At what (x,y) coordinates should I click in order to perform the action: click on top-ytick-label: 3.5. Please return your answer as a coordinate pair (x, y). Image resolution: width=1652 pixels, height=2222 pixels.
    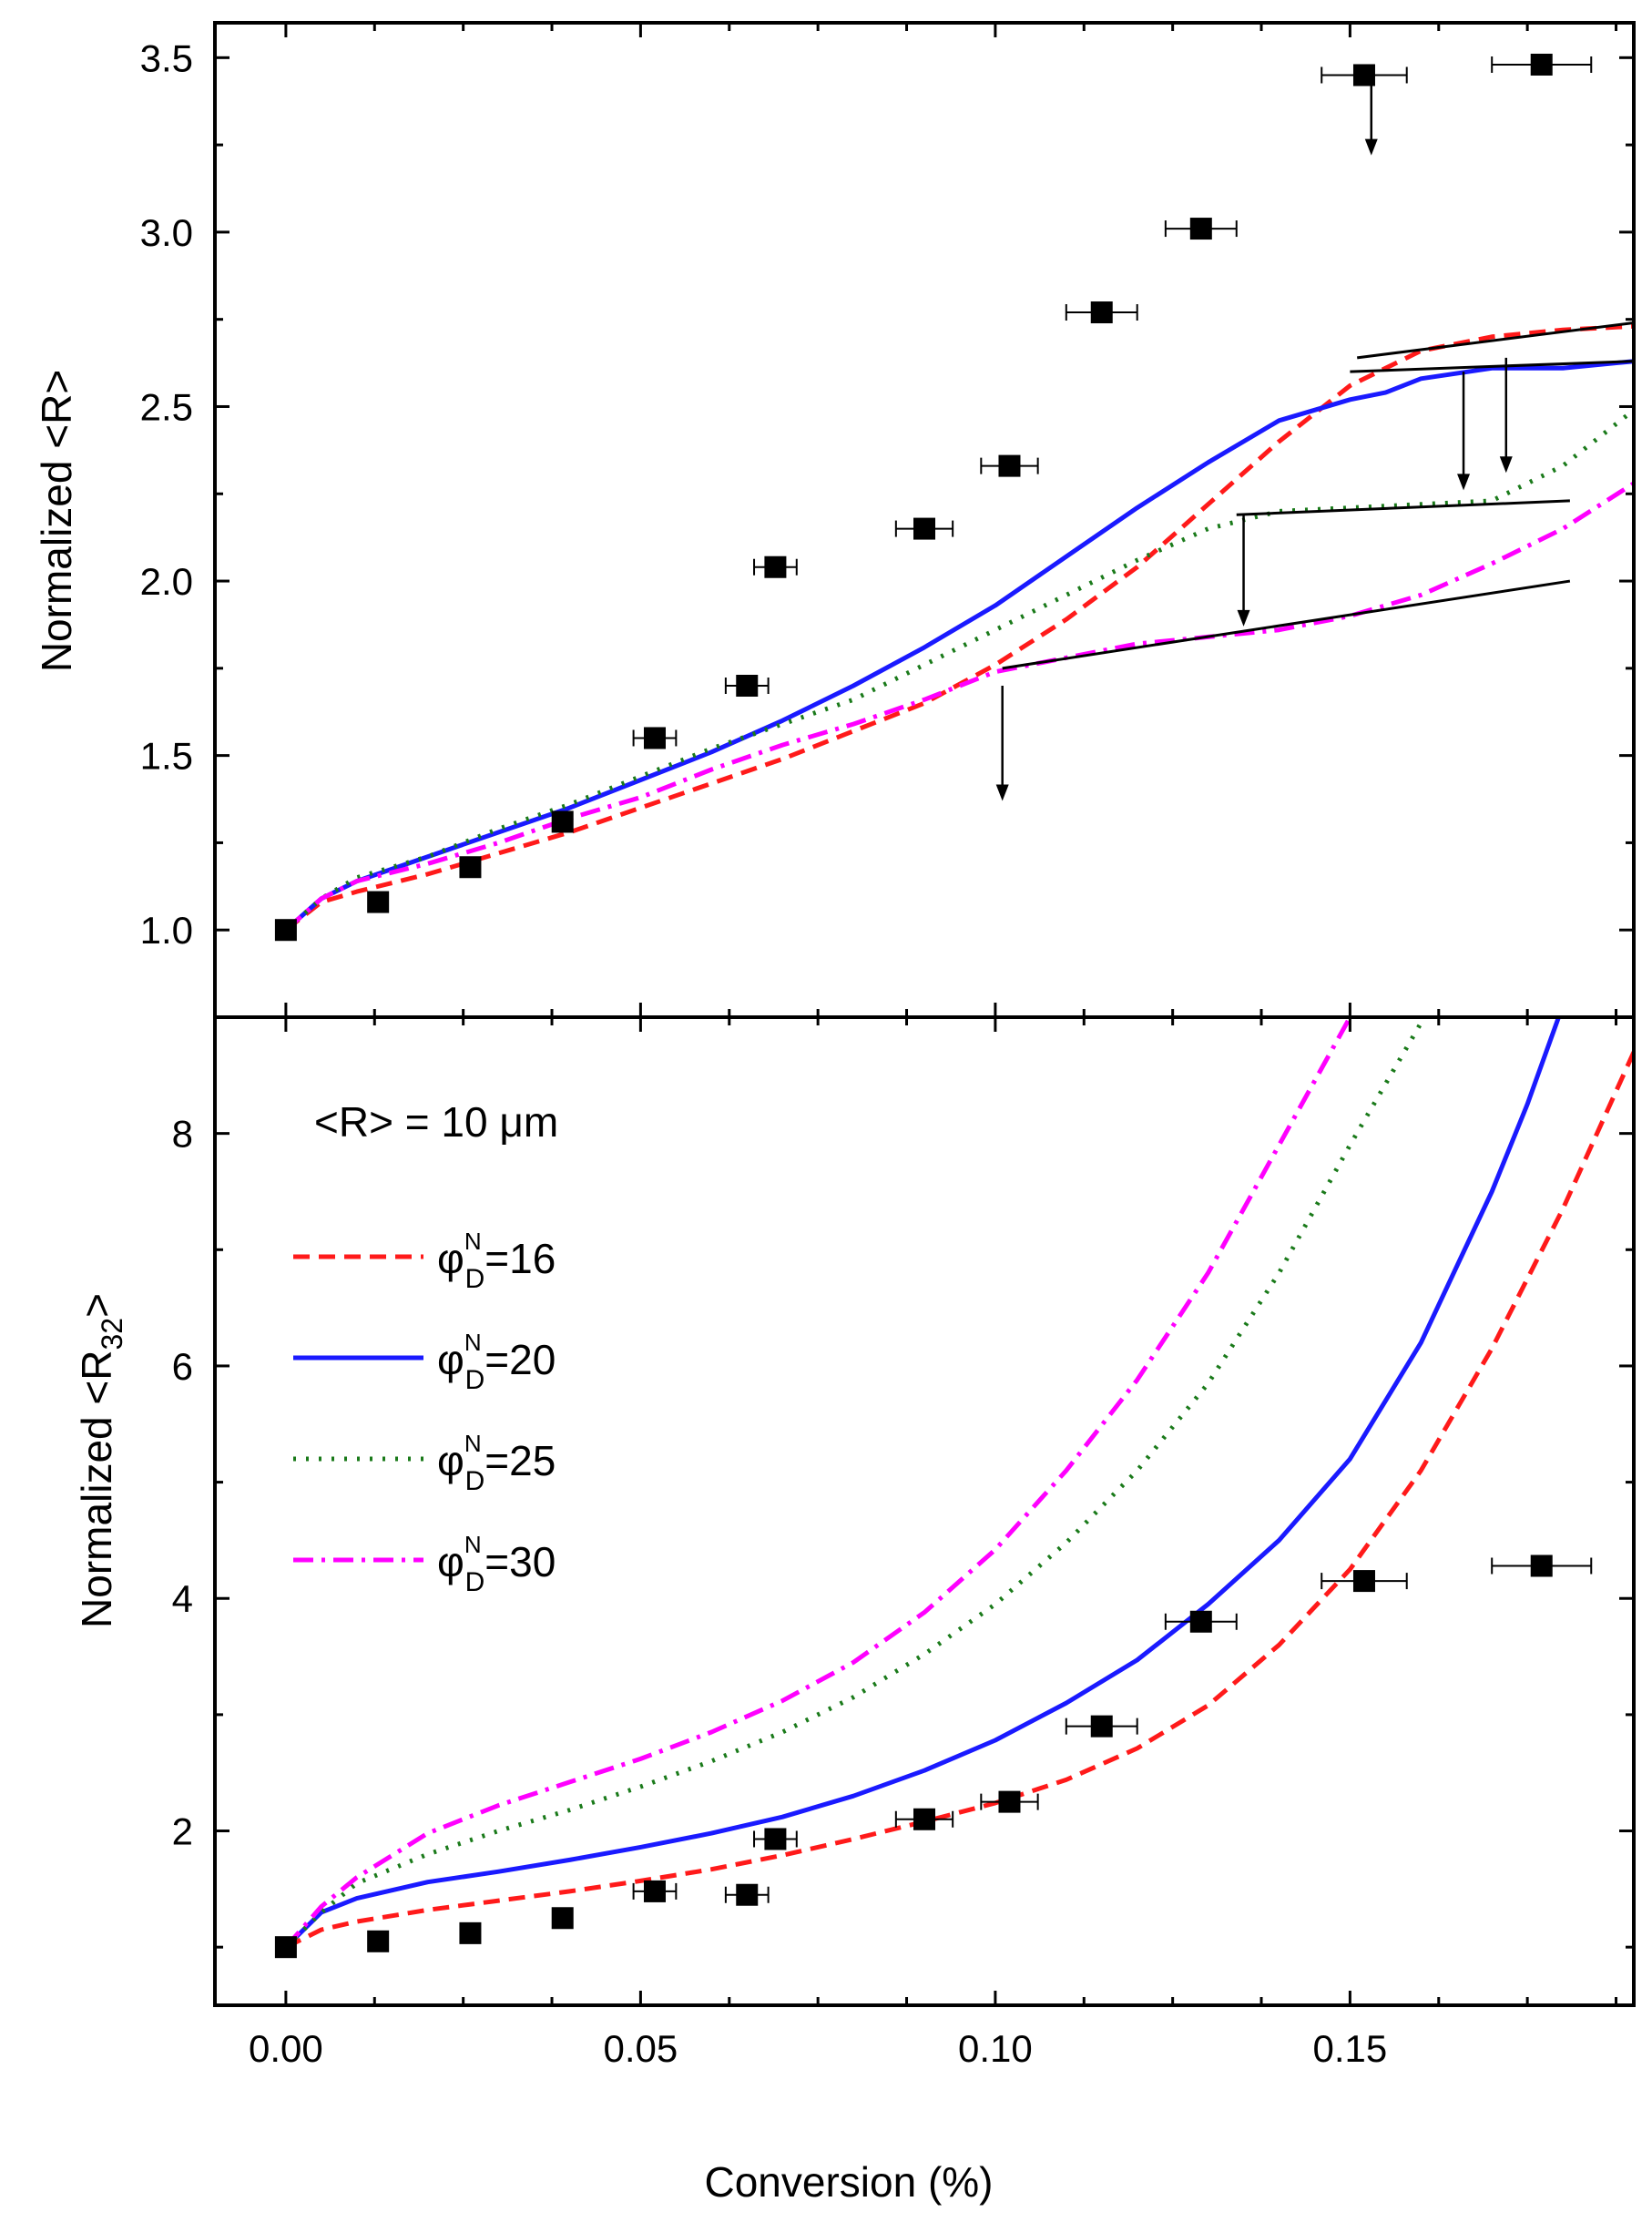
    Looking at the image, I should click on (166, 57).